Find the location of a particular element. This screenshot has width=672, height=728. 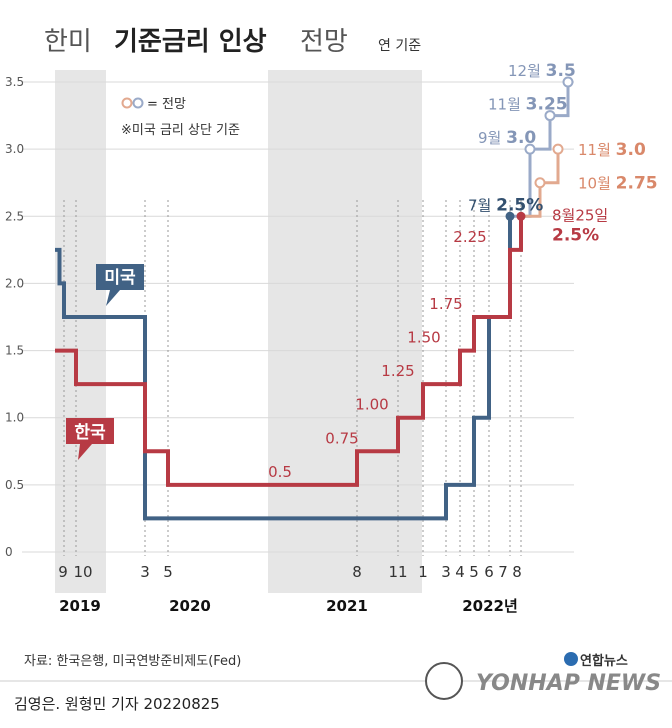

callout-us-text: 미국 is located at coordinates (120, 278).